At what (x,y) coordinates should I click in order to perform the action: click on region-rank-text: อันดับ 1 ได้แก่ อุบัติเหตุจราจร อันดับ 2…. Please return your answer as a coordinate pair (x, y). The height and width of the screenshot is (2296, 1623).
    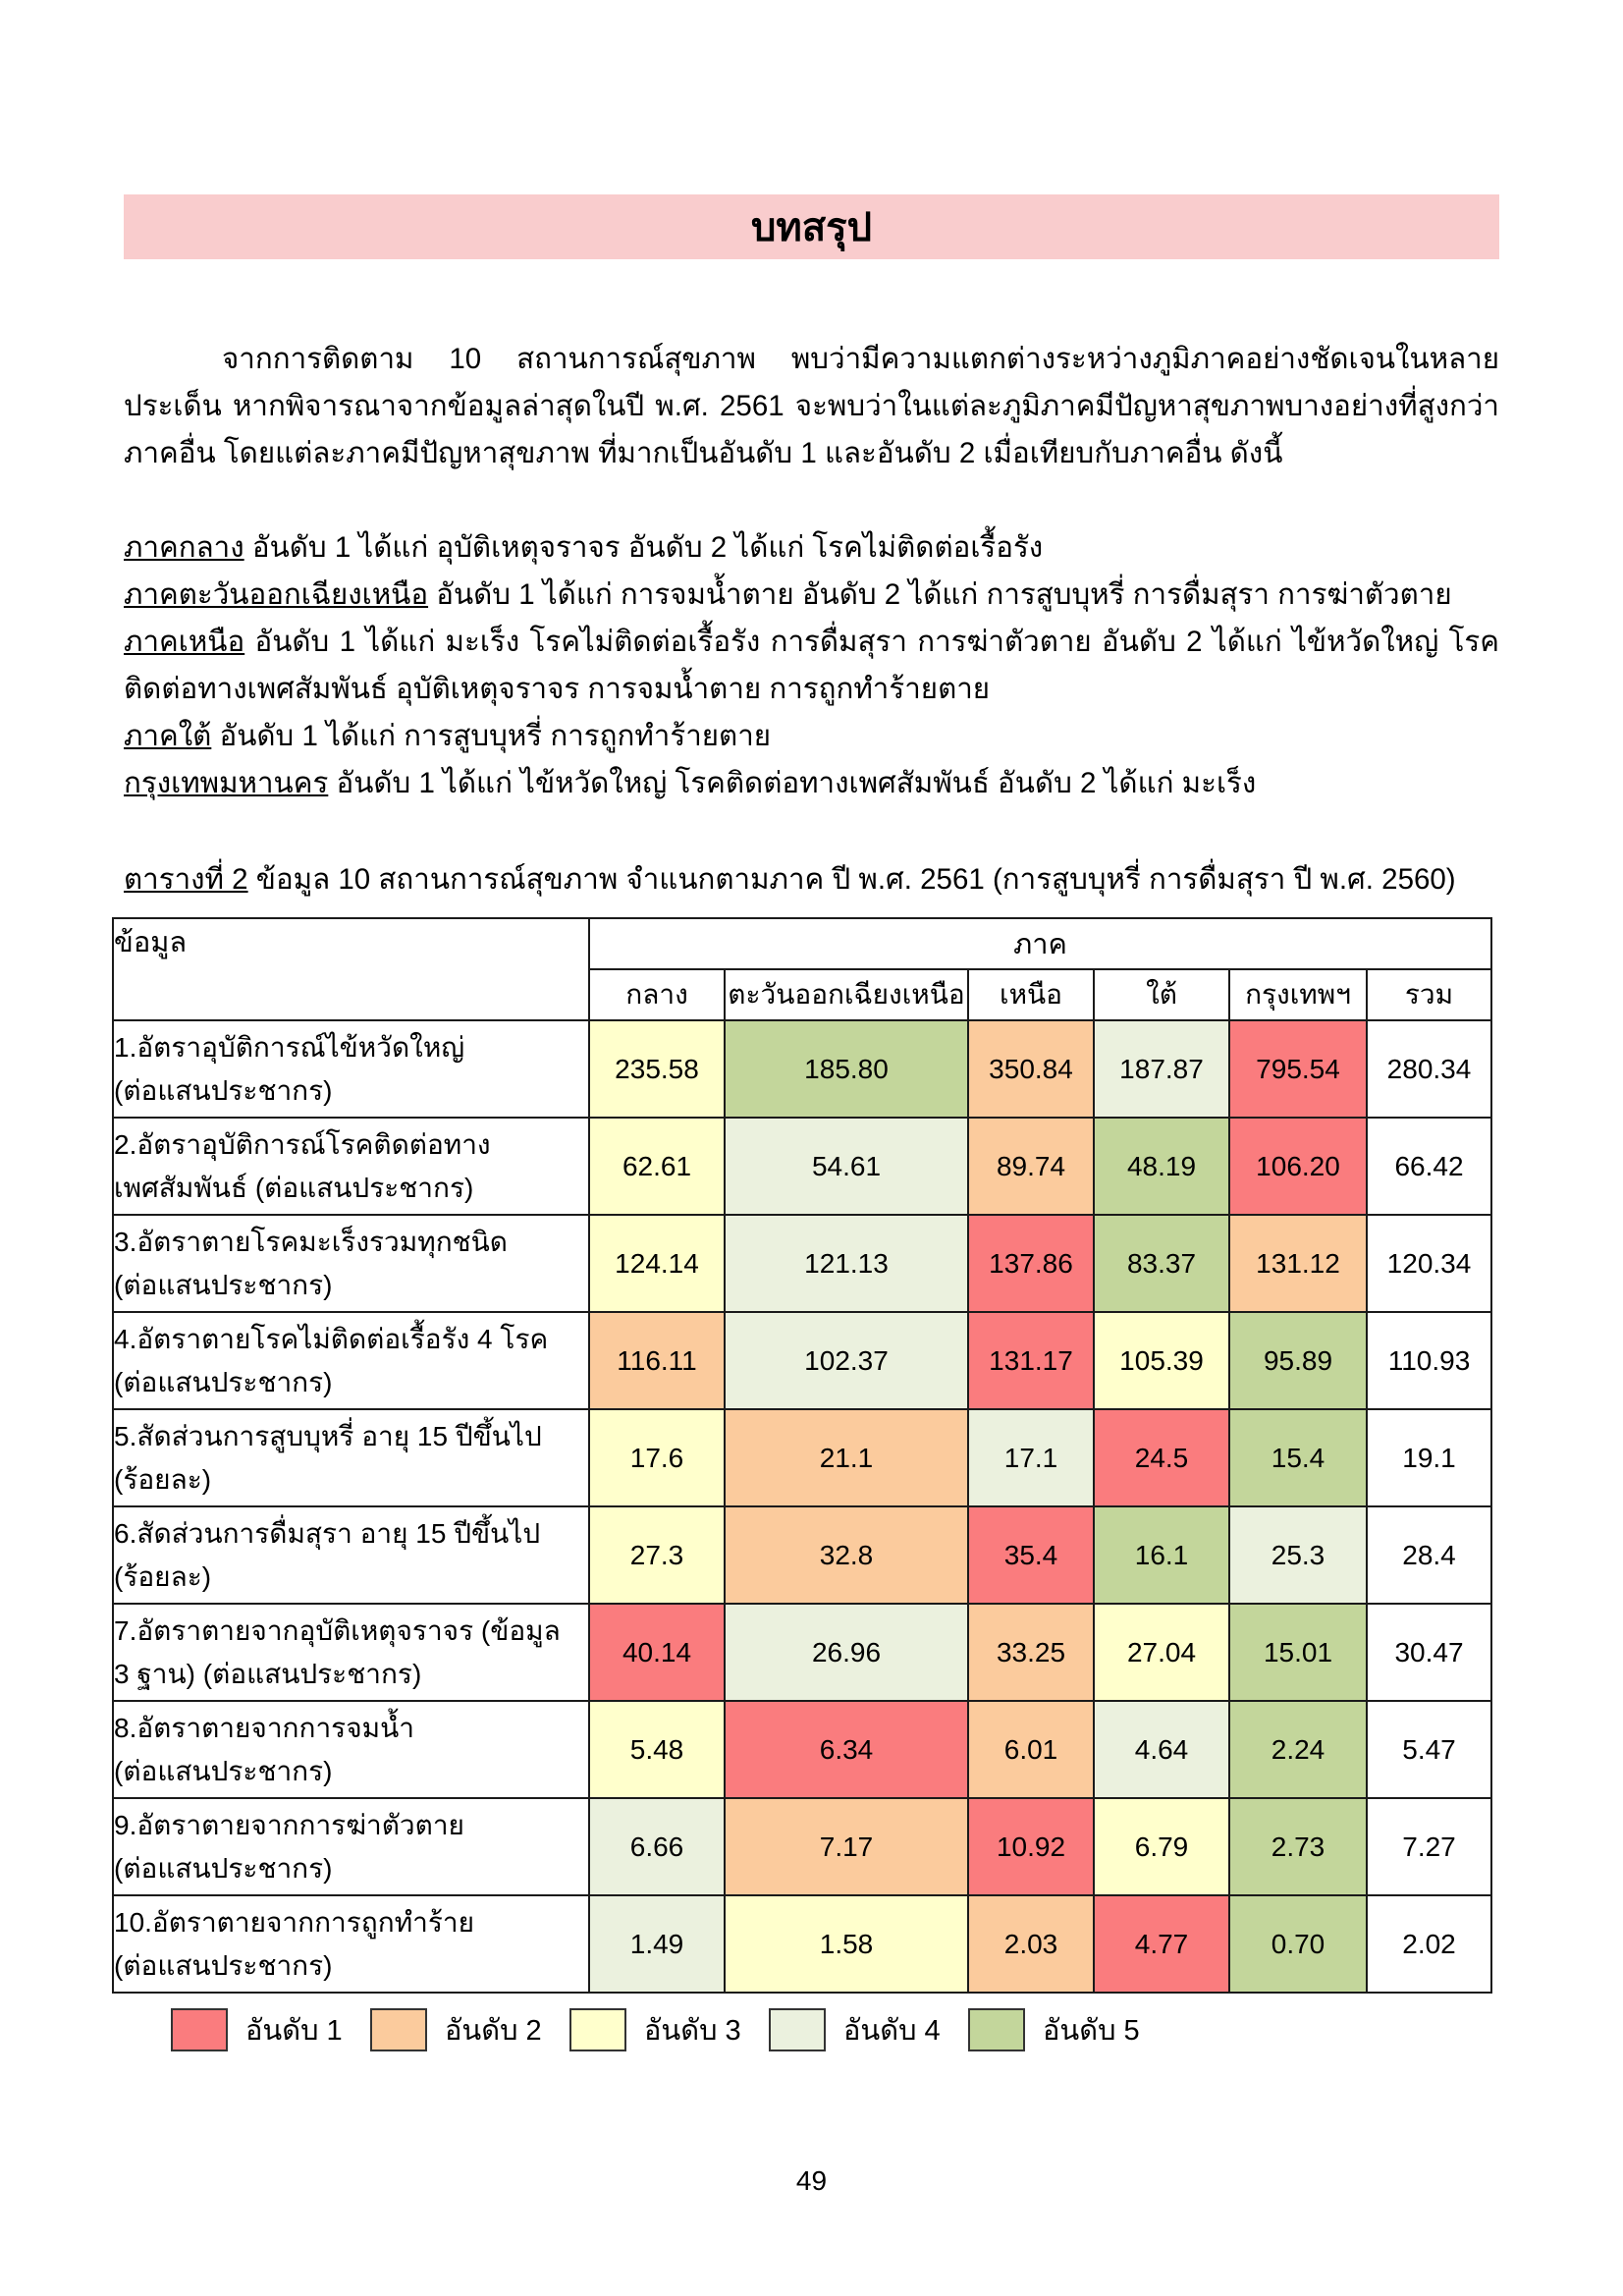
    Looking at the image, I should click on (643, 547).